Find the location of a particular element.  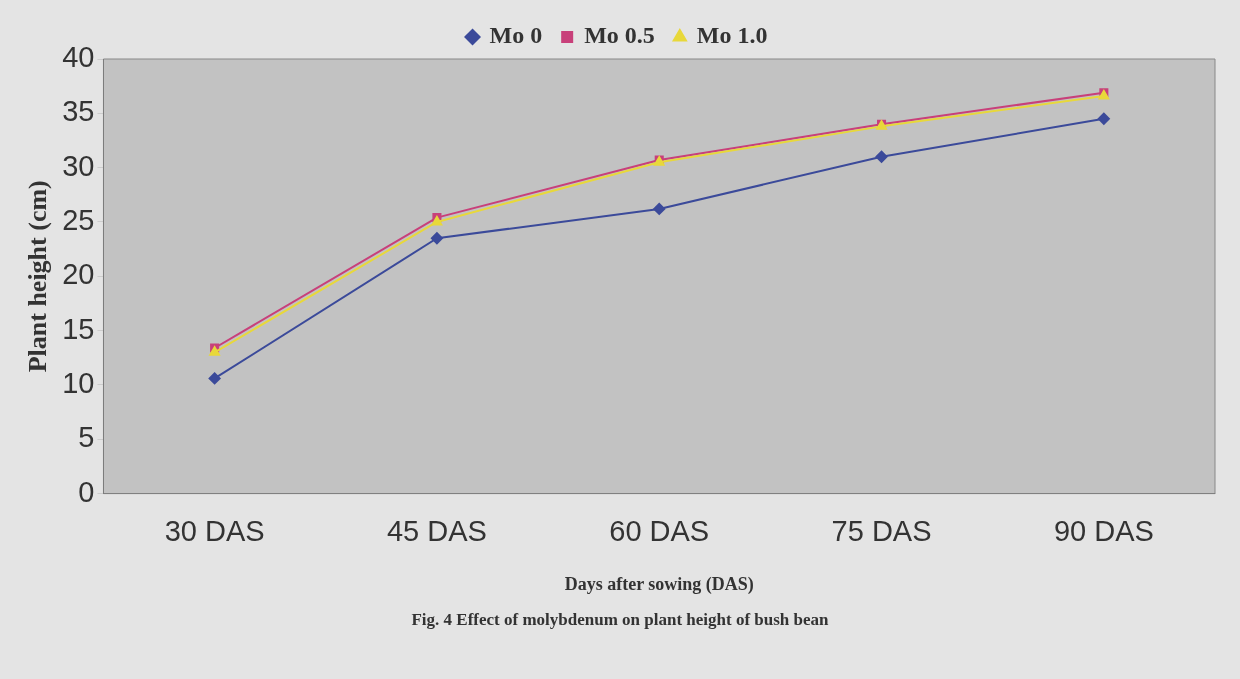

y-tick-label: 0 is located at coordinates (86, 491).